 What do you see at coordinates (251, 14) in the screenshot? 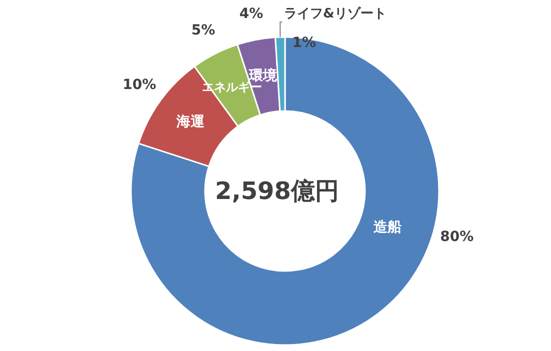
I see `data-label: 4%` at bounding box center [251, 14].